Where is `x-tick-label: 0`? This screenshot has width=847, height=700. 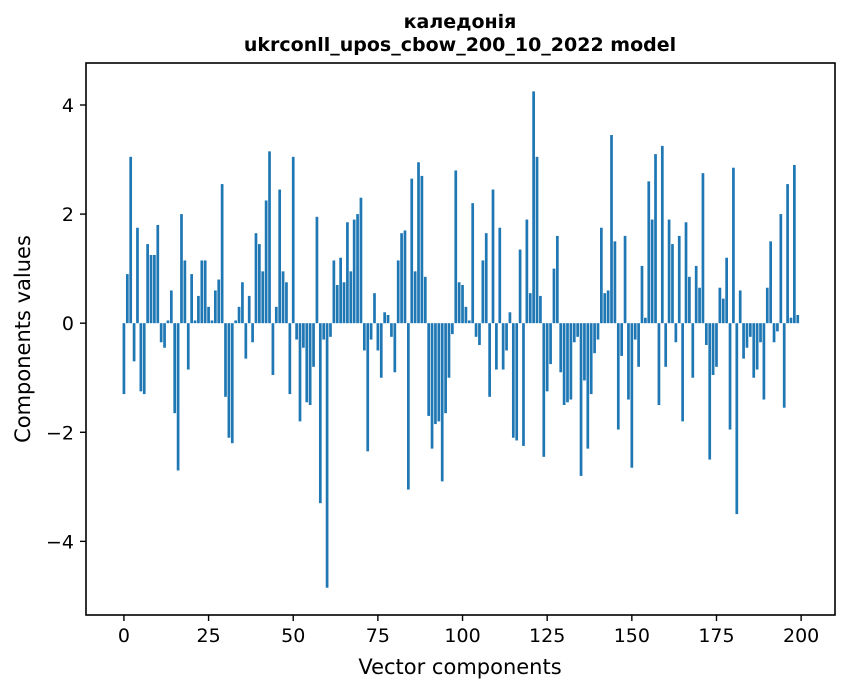
x-tick-label: 0 is located at coordinates (124, 636).